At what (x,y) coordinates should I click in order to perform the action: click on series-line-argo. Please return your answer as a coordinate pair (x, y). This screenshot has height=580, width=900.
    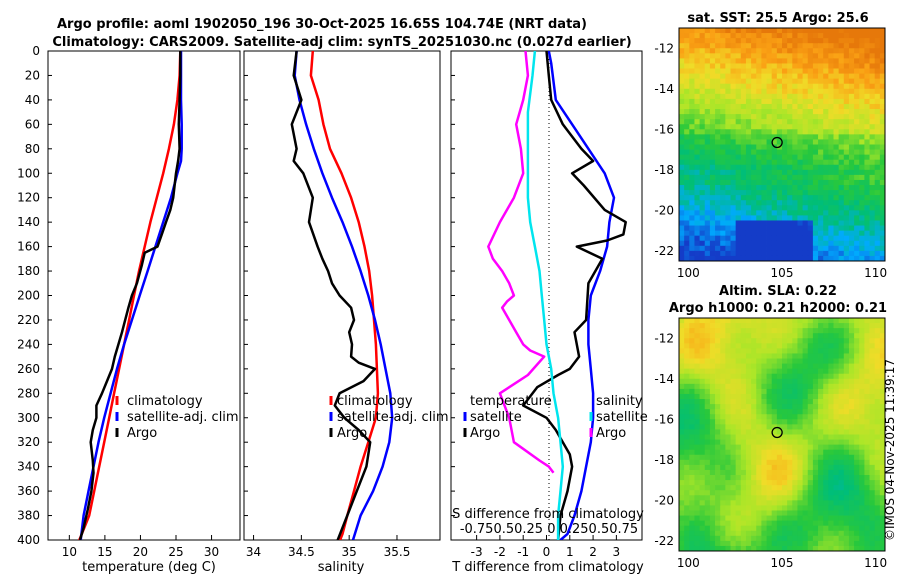
    Looking at the image, I should click on (333, 295).